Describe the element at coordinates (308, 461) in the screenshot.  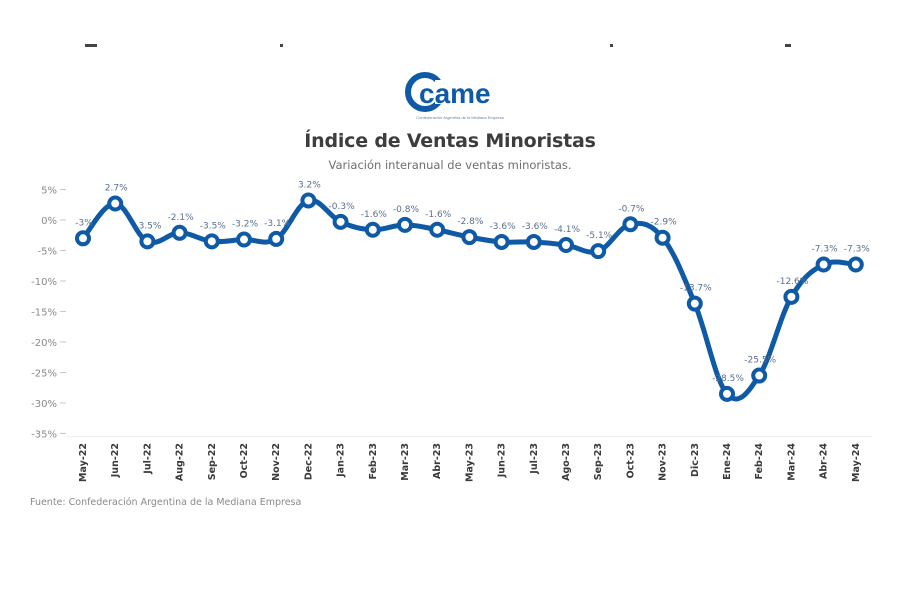
I see `x-tick-label: Dec-22` at that location.